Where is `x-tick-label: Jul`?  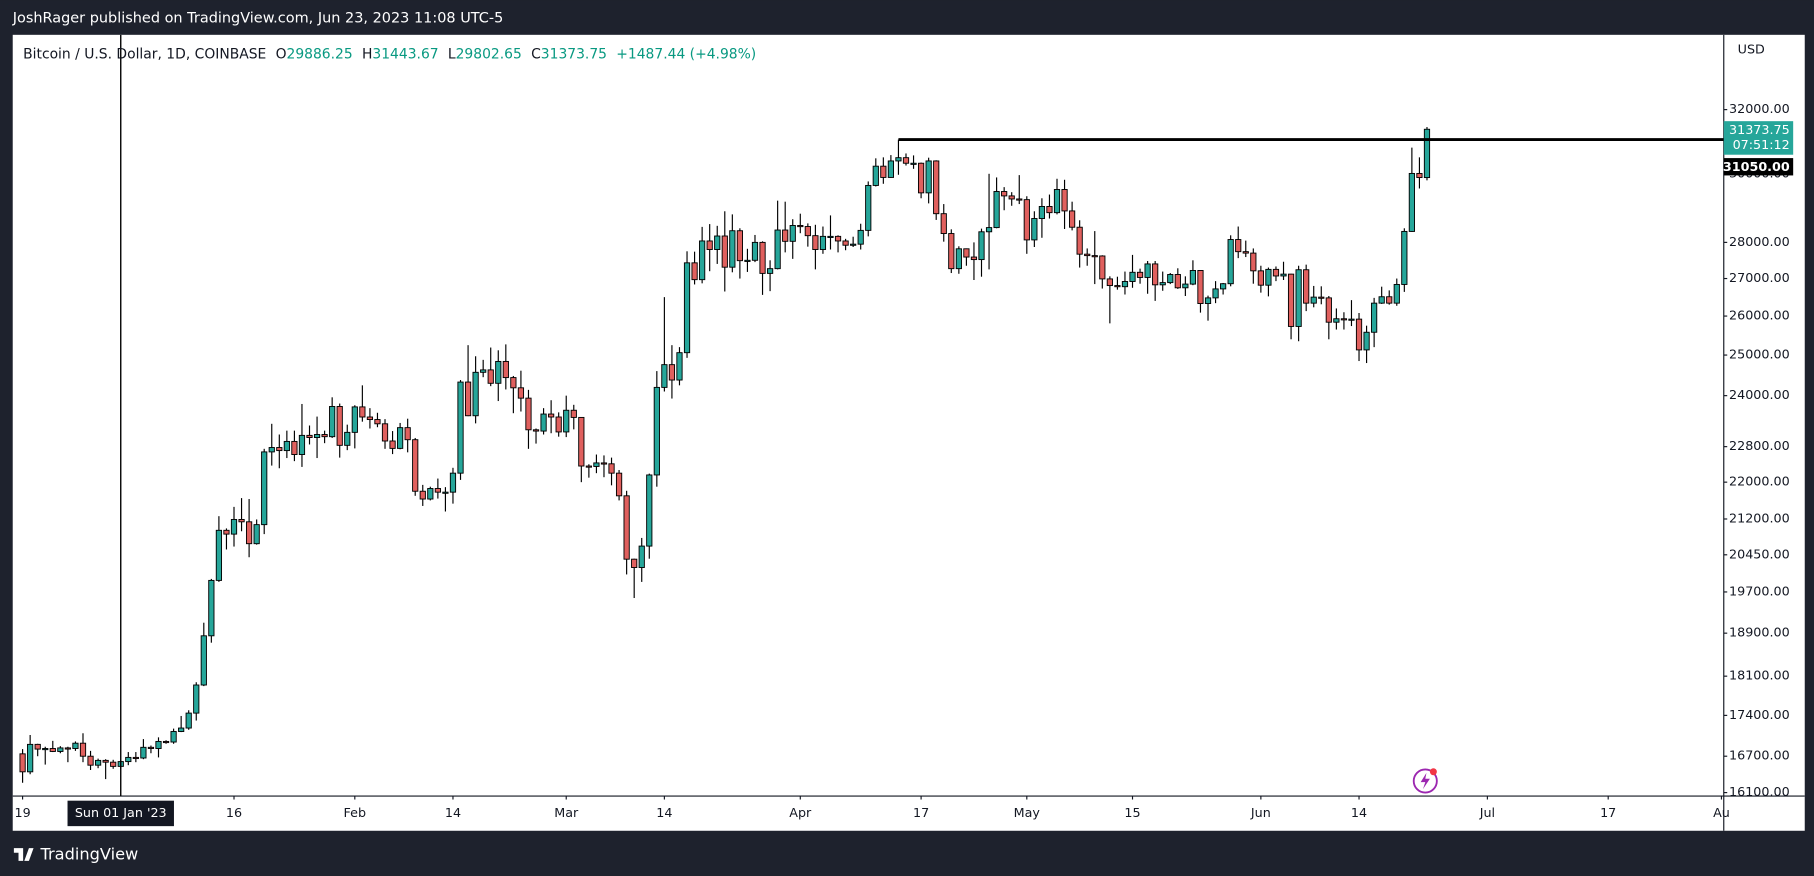
x-tick-label: Jul is located at coordinates (1487, 812).